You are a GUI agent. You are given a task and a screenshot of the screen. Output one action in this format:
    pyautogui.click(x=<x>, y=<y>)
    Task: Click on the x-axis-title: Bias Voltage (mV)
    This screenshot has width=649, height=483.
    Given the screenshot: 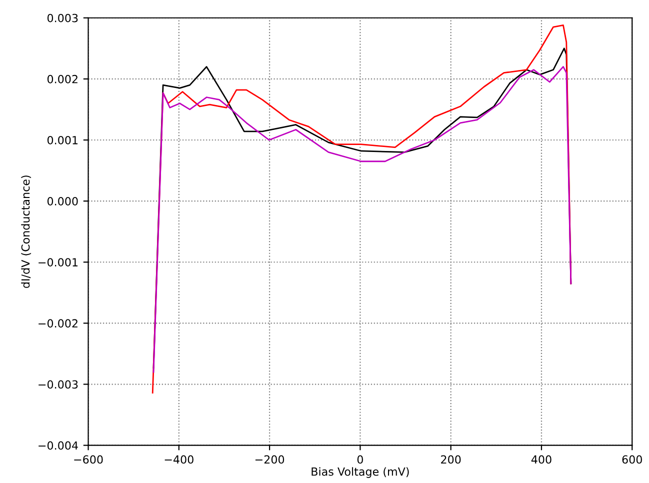 What is the action you would take?
    pyautogui.click(x=360, y=472)
    